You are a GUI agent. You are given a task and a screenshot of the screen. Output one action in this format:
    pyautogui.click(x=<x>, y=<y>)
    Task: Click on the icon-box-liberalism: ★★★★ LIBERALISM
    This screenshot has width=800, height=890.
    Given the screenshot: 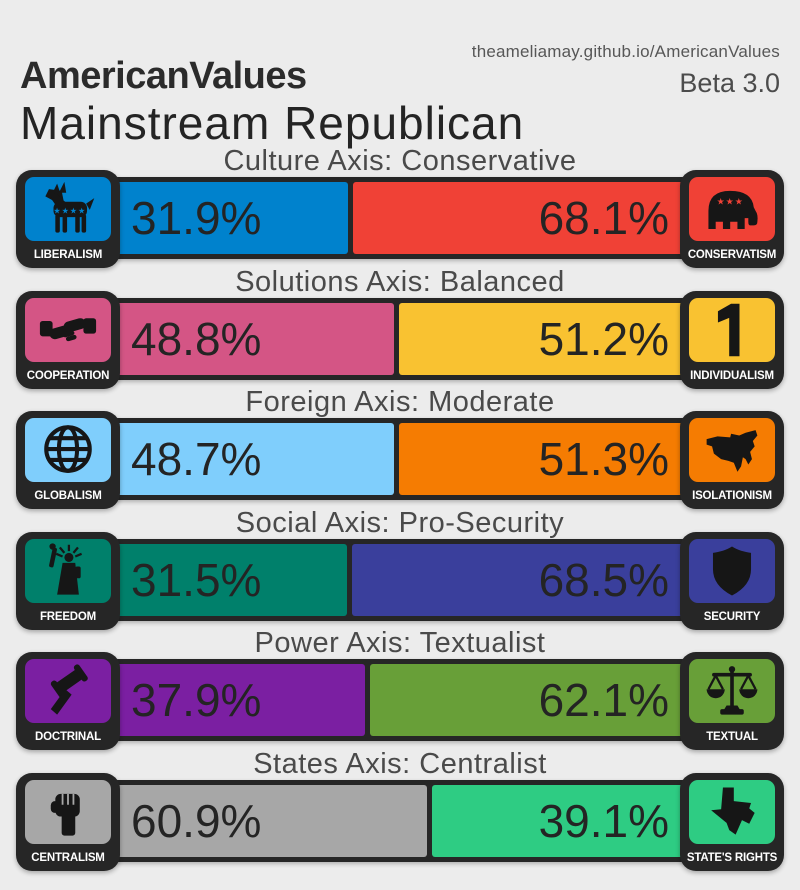 What is the action you would take?
    pyautogui.click(x=68, y=219)
    